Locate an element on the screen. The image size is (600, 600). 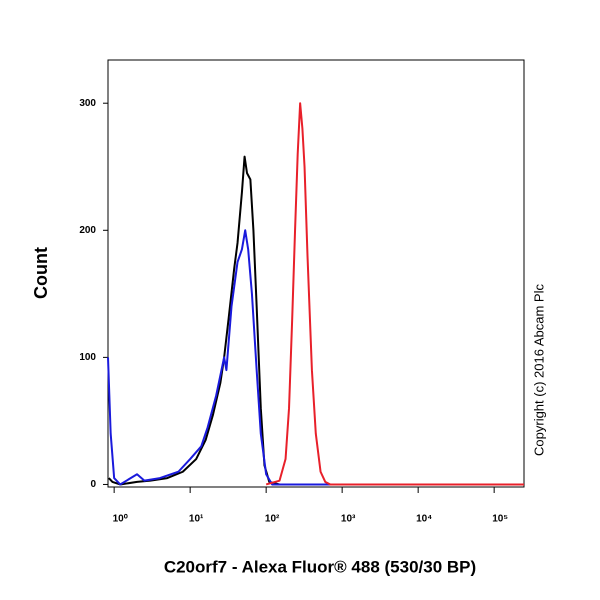
x-tick-label: 10⁰ is located at coordinates (120, 519).